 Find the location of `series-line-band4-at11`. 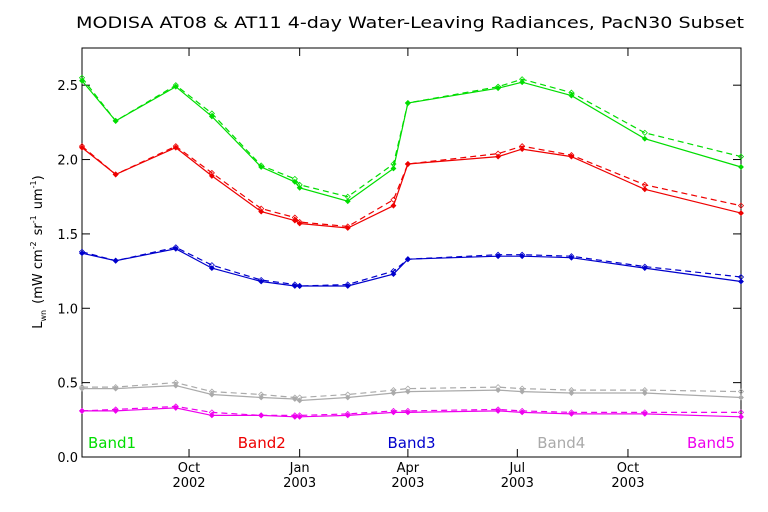

series-line-band4-at11 is located at coordinates (412, 390).